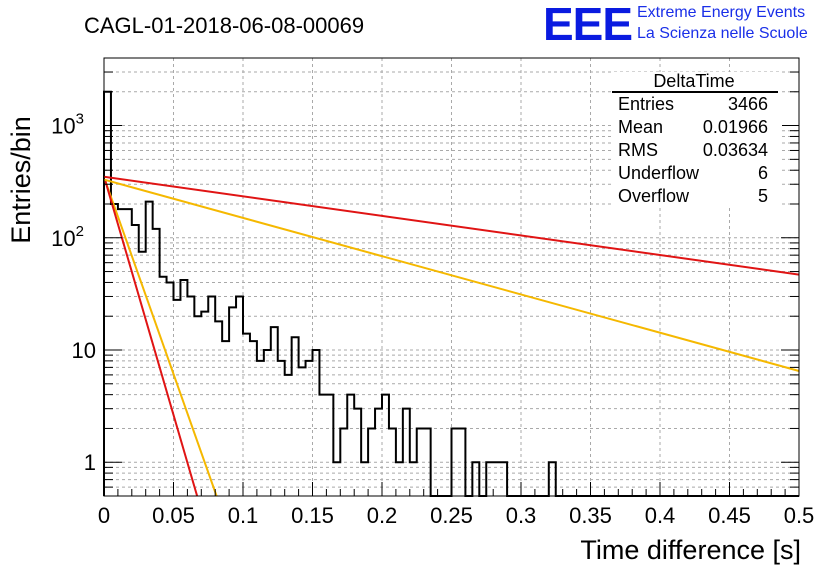  I want to click on y-tick-label: 10³, so click(67, 125).